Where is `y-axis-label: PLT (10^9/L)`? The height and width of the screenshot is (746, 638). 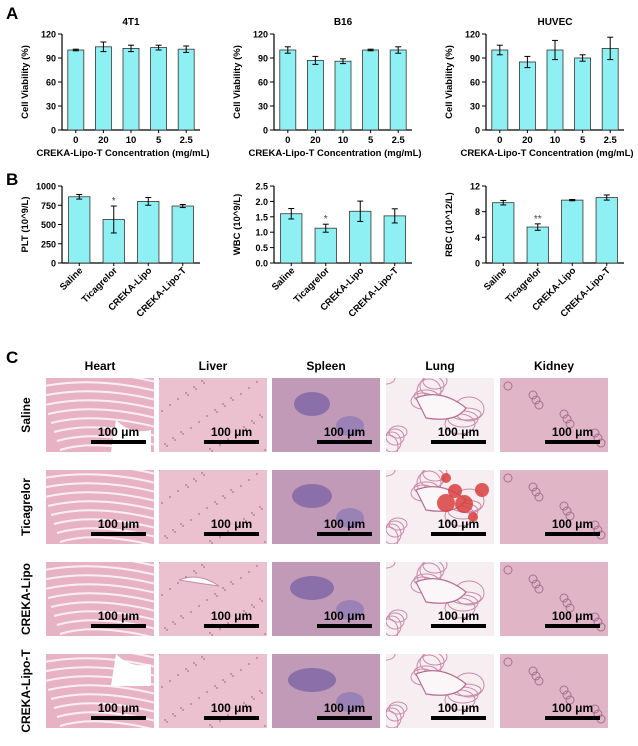 y-axis-label: PLT (10^9/L) is located at coordinates (25, 224).